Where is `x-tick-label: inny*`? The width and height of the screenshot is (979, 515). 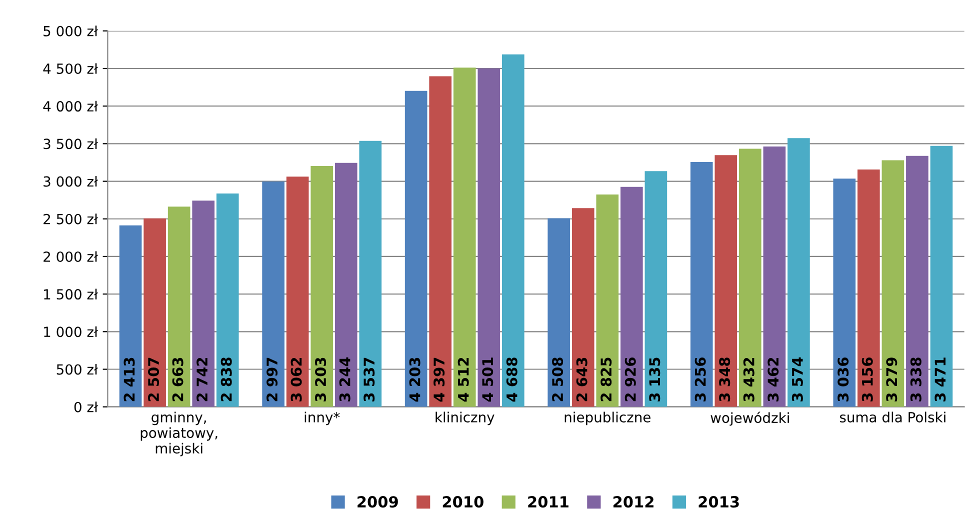 x-tick-label: inny* is located at coordinates (322, 419).